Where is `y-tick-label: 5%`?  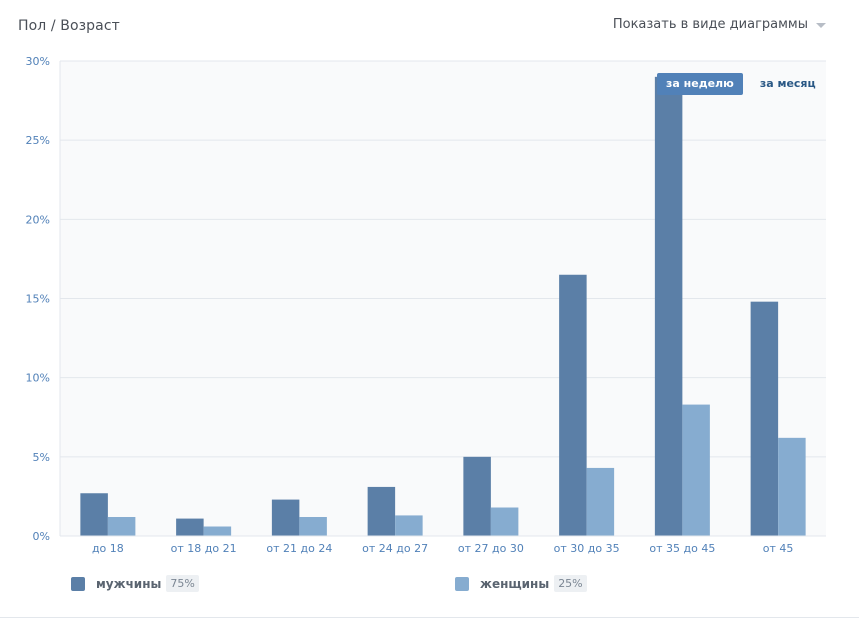
y-tick-label: 5% is located at coordinates (41, 457).